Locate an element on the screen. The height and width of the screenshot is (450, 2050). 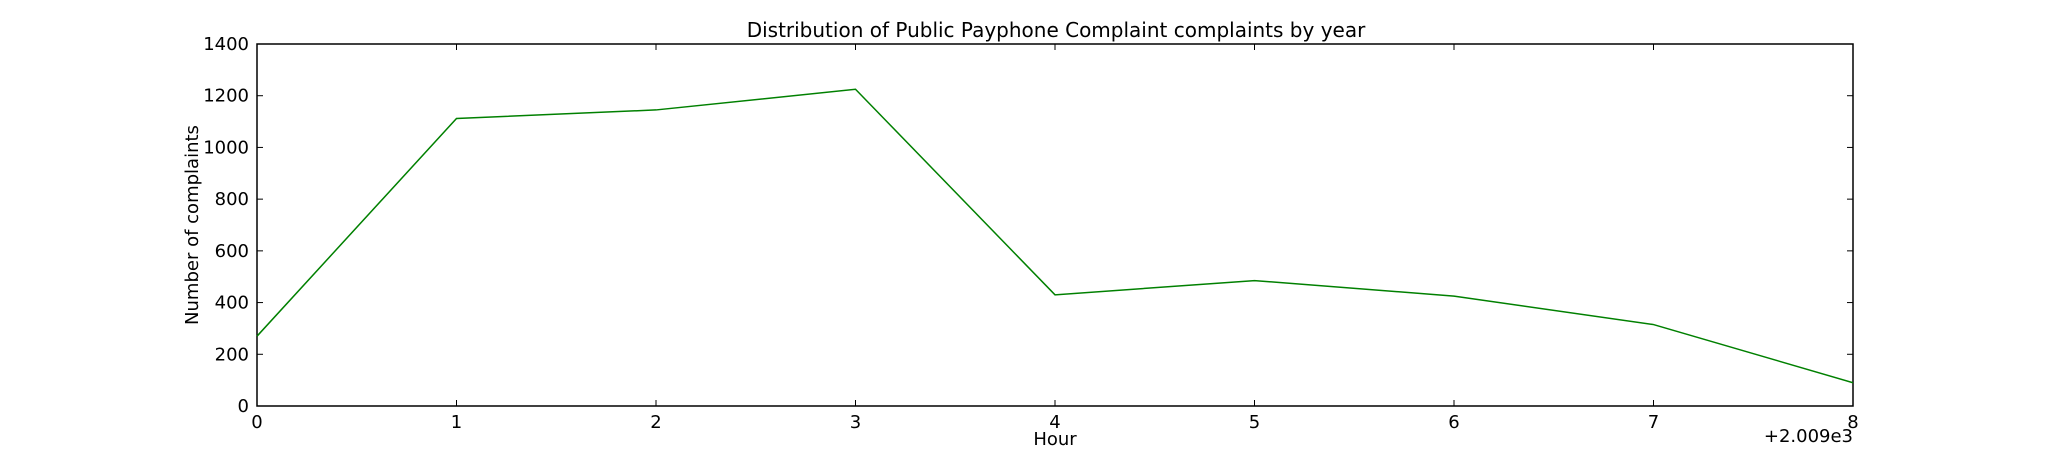
x-offset-label: +2.009e3 is located at coordinates (1808, 436).